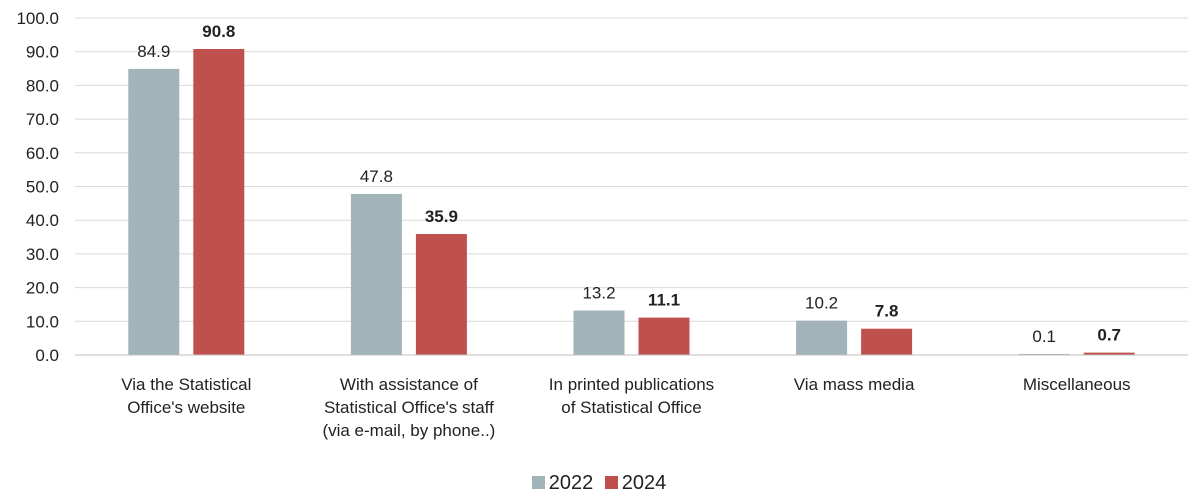  I want to click on legend-swatch-2024, so click(611, 482).